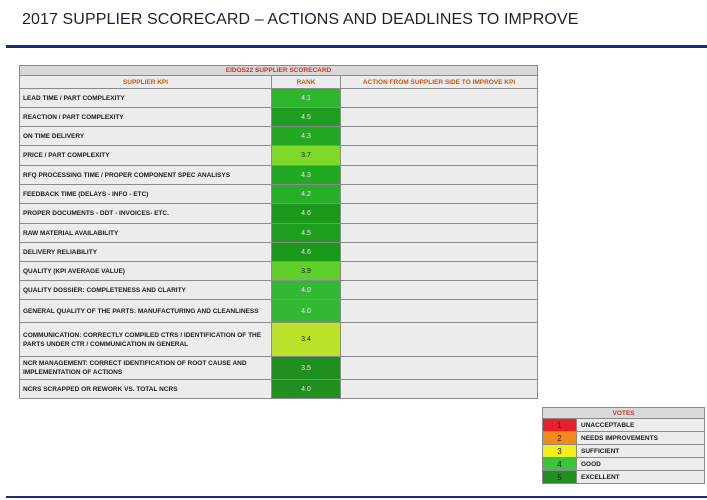 The width and height of the screenshot is (707, 500). What do you see at coordinates (559, 477) in the screenshot?
I see `vote-number: 5` at bounding box center [559, 477].